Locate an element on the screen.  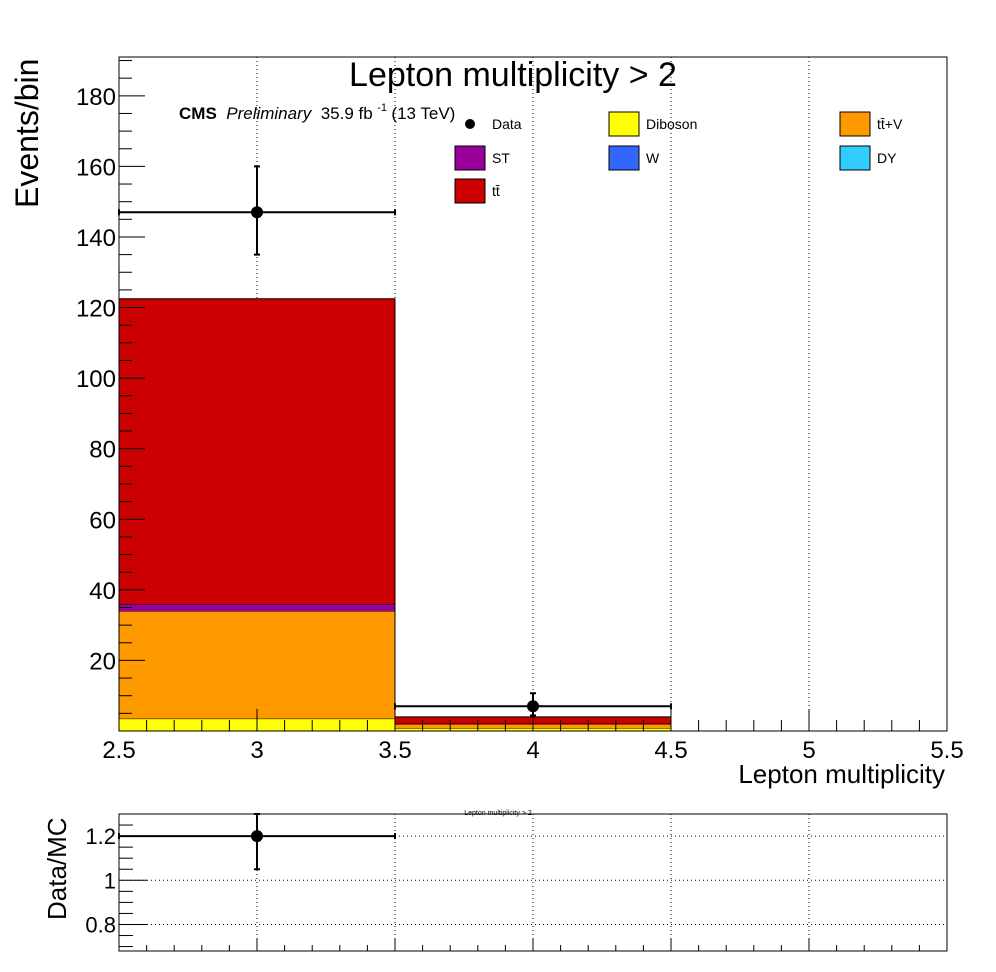
x-tick-label: 3.5 is located at coordinates (394, 750).